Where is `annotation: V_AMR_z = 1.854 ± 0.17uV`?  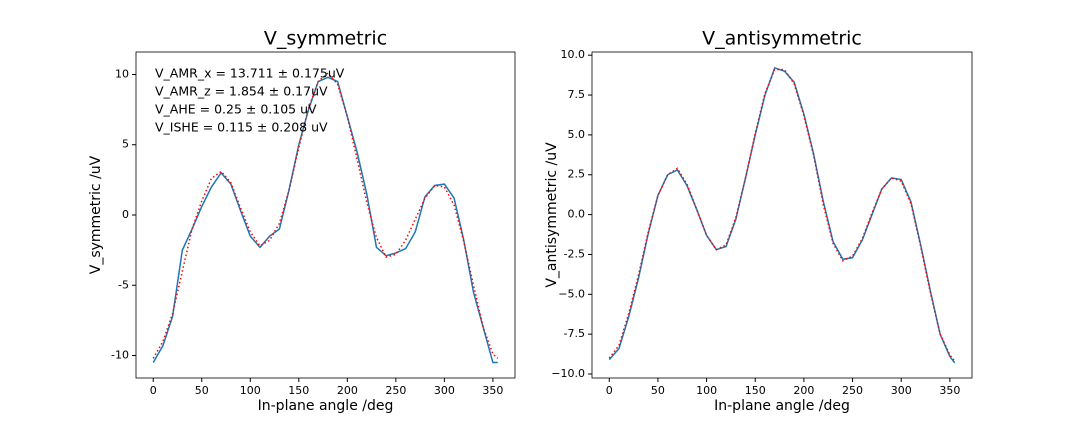 annotation: V_AMR_z = 1.854 ± 0.17uV is located at coordinates (241, 91).